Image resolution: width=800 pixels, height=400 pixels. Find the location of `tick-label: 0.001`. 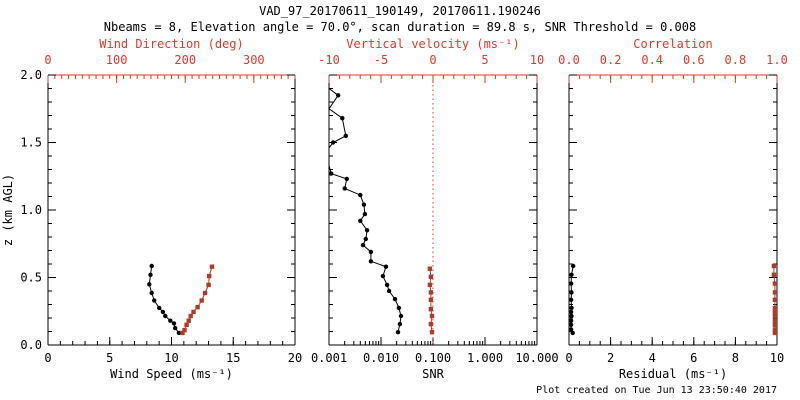

tick-label: 0.001 is located at coordinates (329, 358).